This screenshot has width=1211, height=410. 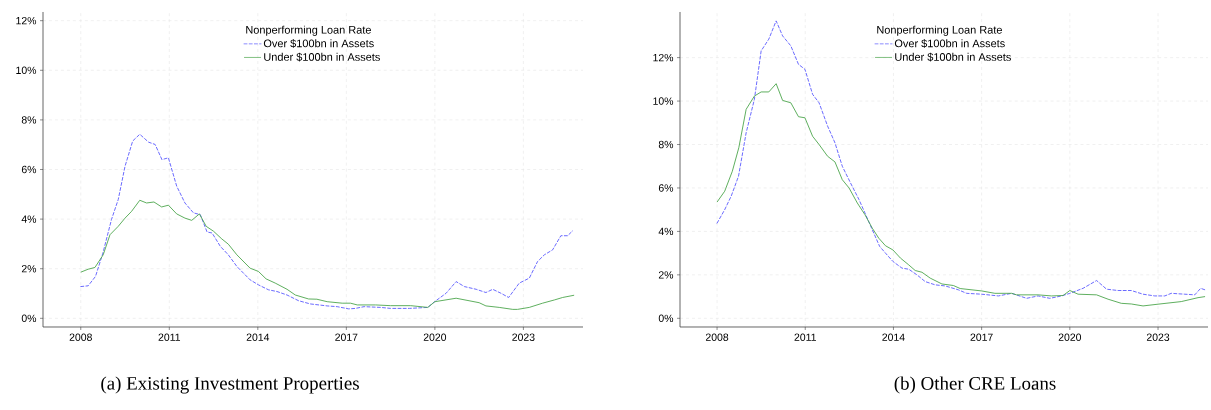 I want to click on text: (b) Other CRE Loans, so click(x=975, y=385).